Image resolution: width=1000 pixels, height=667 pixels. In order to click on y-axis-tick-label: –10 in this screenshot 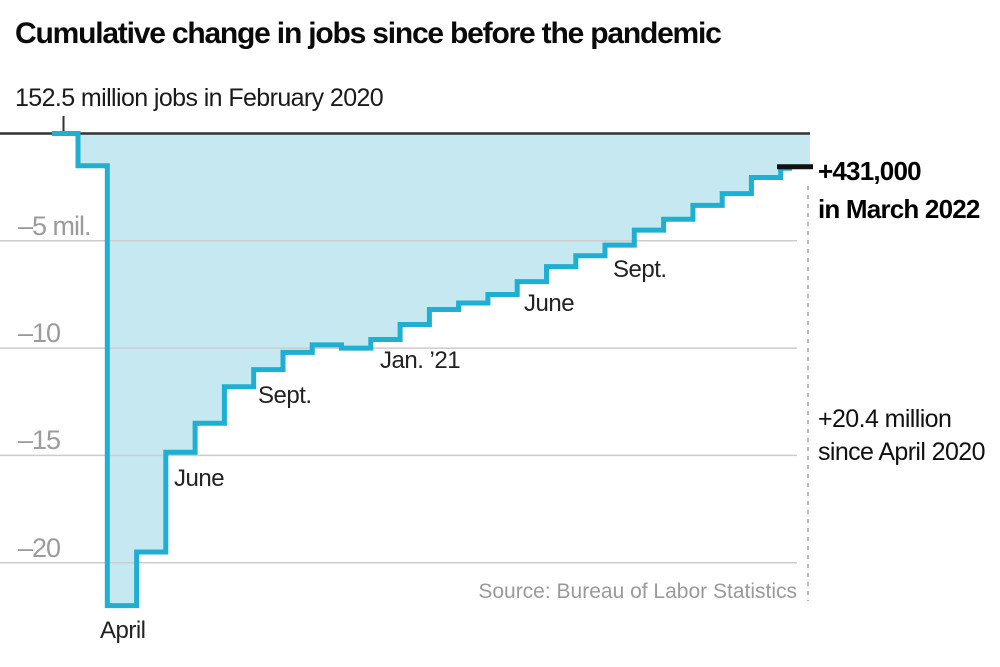, I will do `click(39, 333)`.